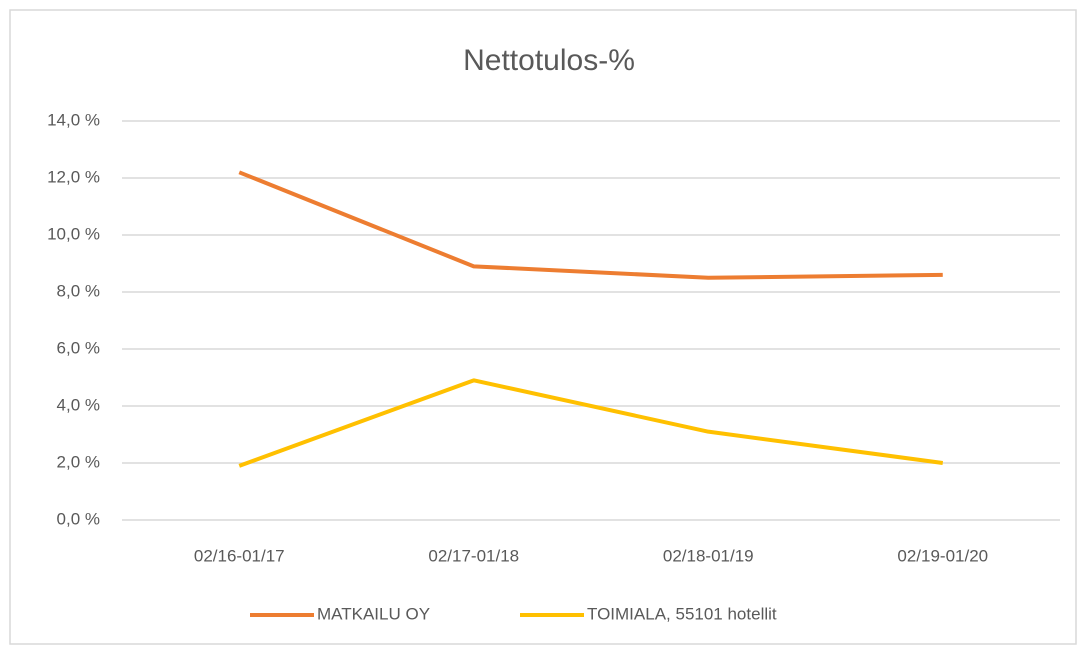 This screenshot has height=654, width=1088. What do you see at coordinates (73, 176) in the screenshot?
I see `y-tick-label: 12,0 %` at bounding box center [73, 176].